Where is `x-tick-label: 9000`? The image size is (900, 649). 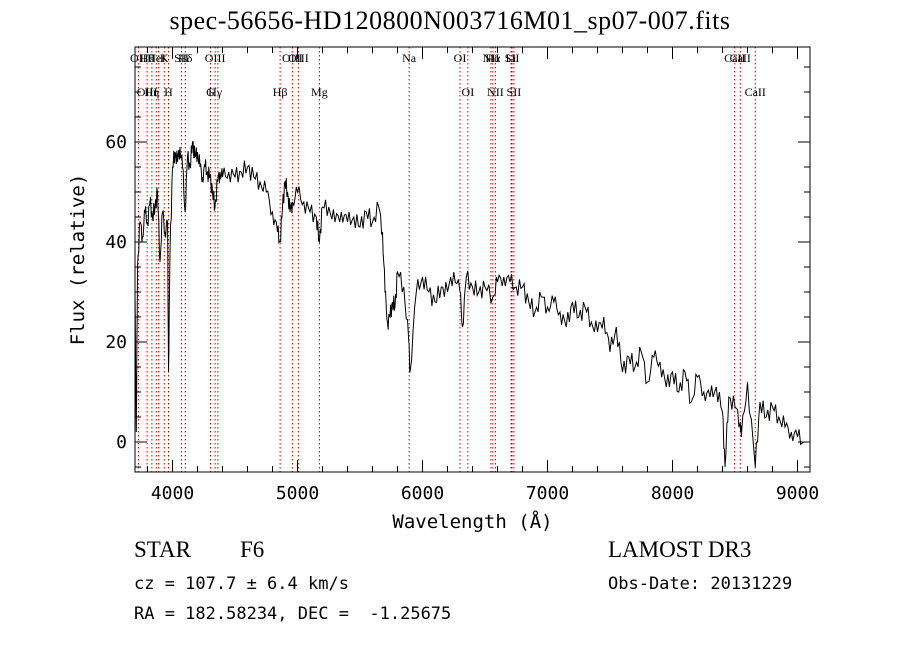 x-tick-label: 9000 is located at coordinates (797, 493).